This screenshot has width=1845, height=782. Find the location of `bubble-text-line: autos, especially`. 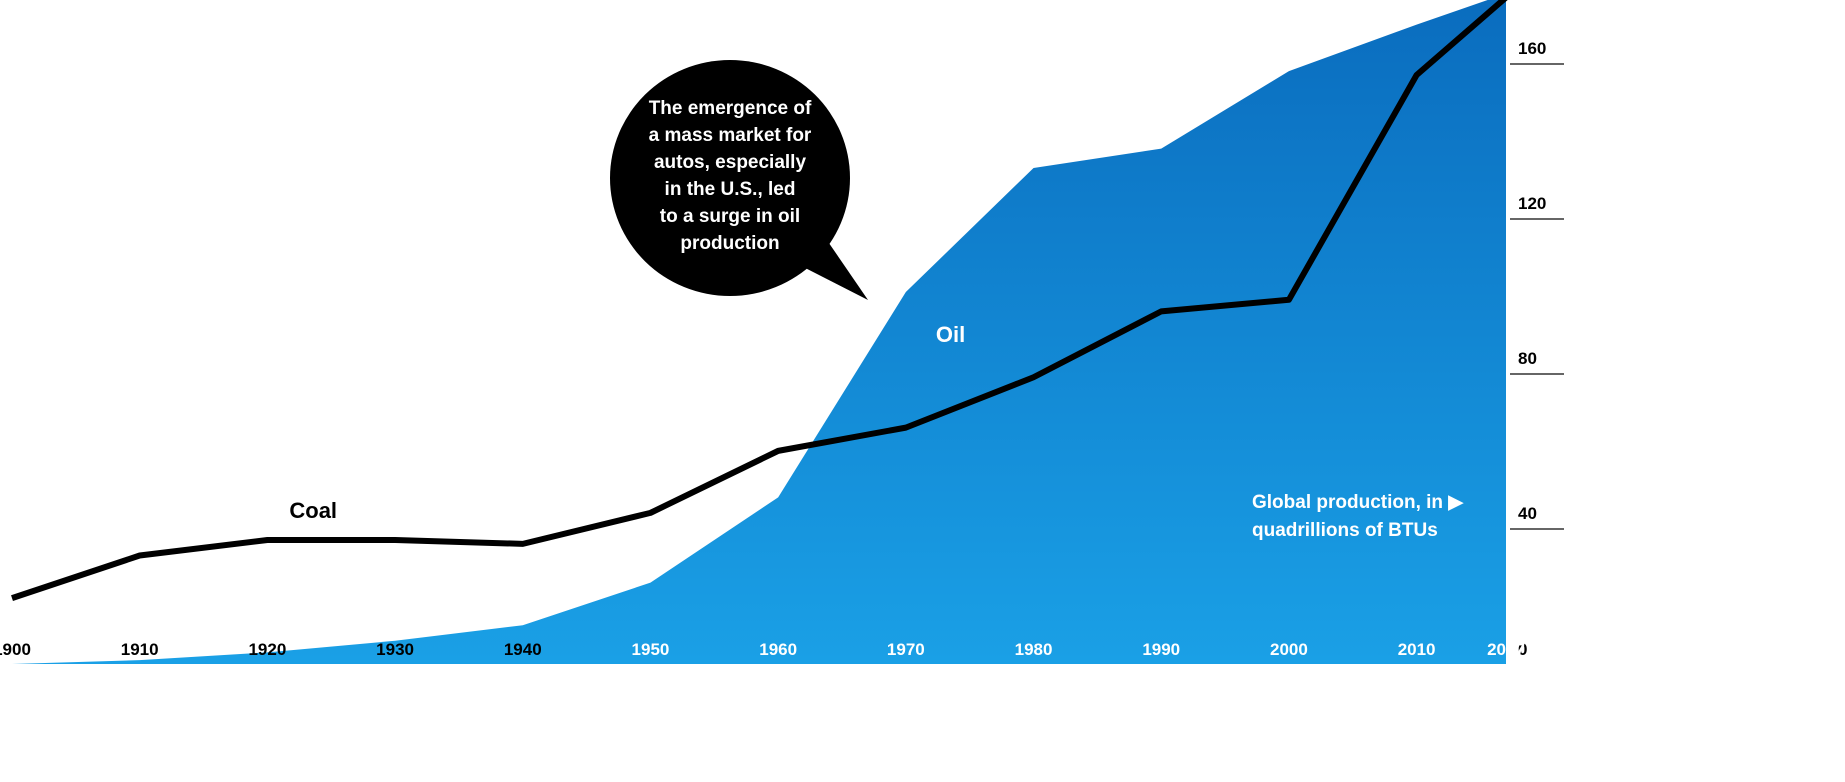

bubble-text-line: autos, especially is located at coordinates (730, 162).